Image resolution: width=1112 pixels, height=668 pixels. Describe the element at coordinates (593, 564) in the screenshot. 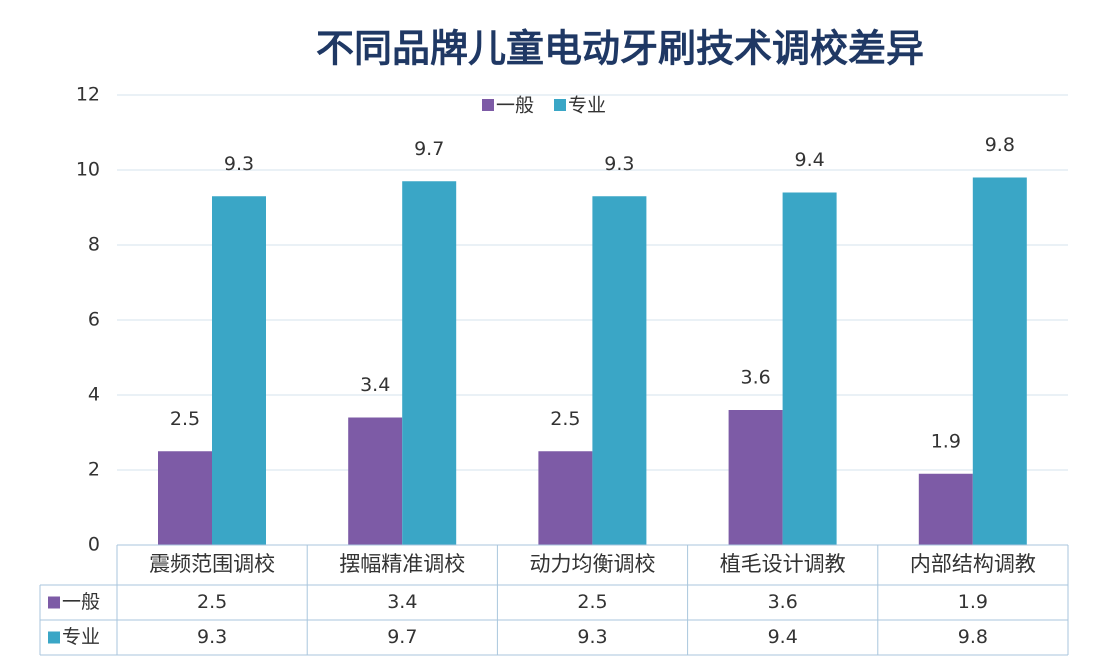

I see `x-tick-label: 动力均衡调校` at that location.